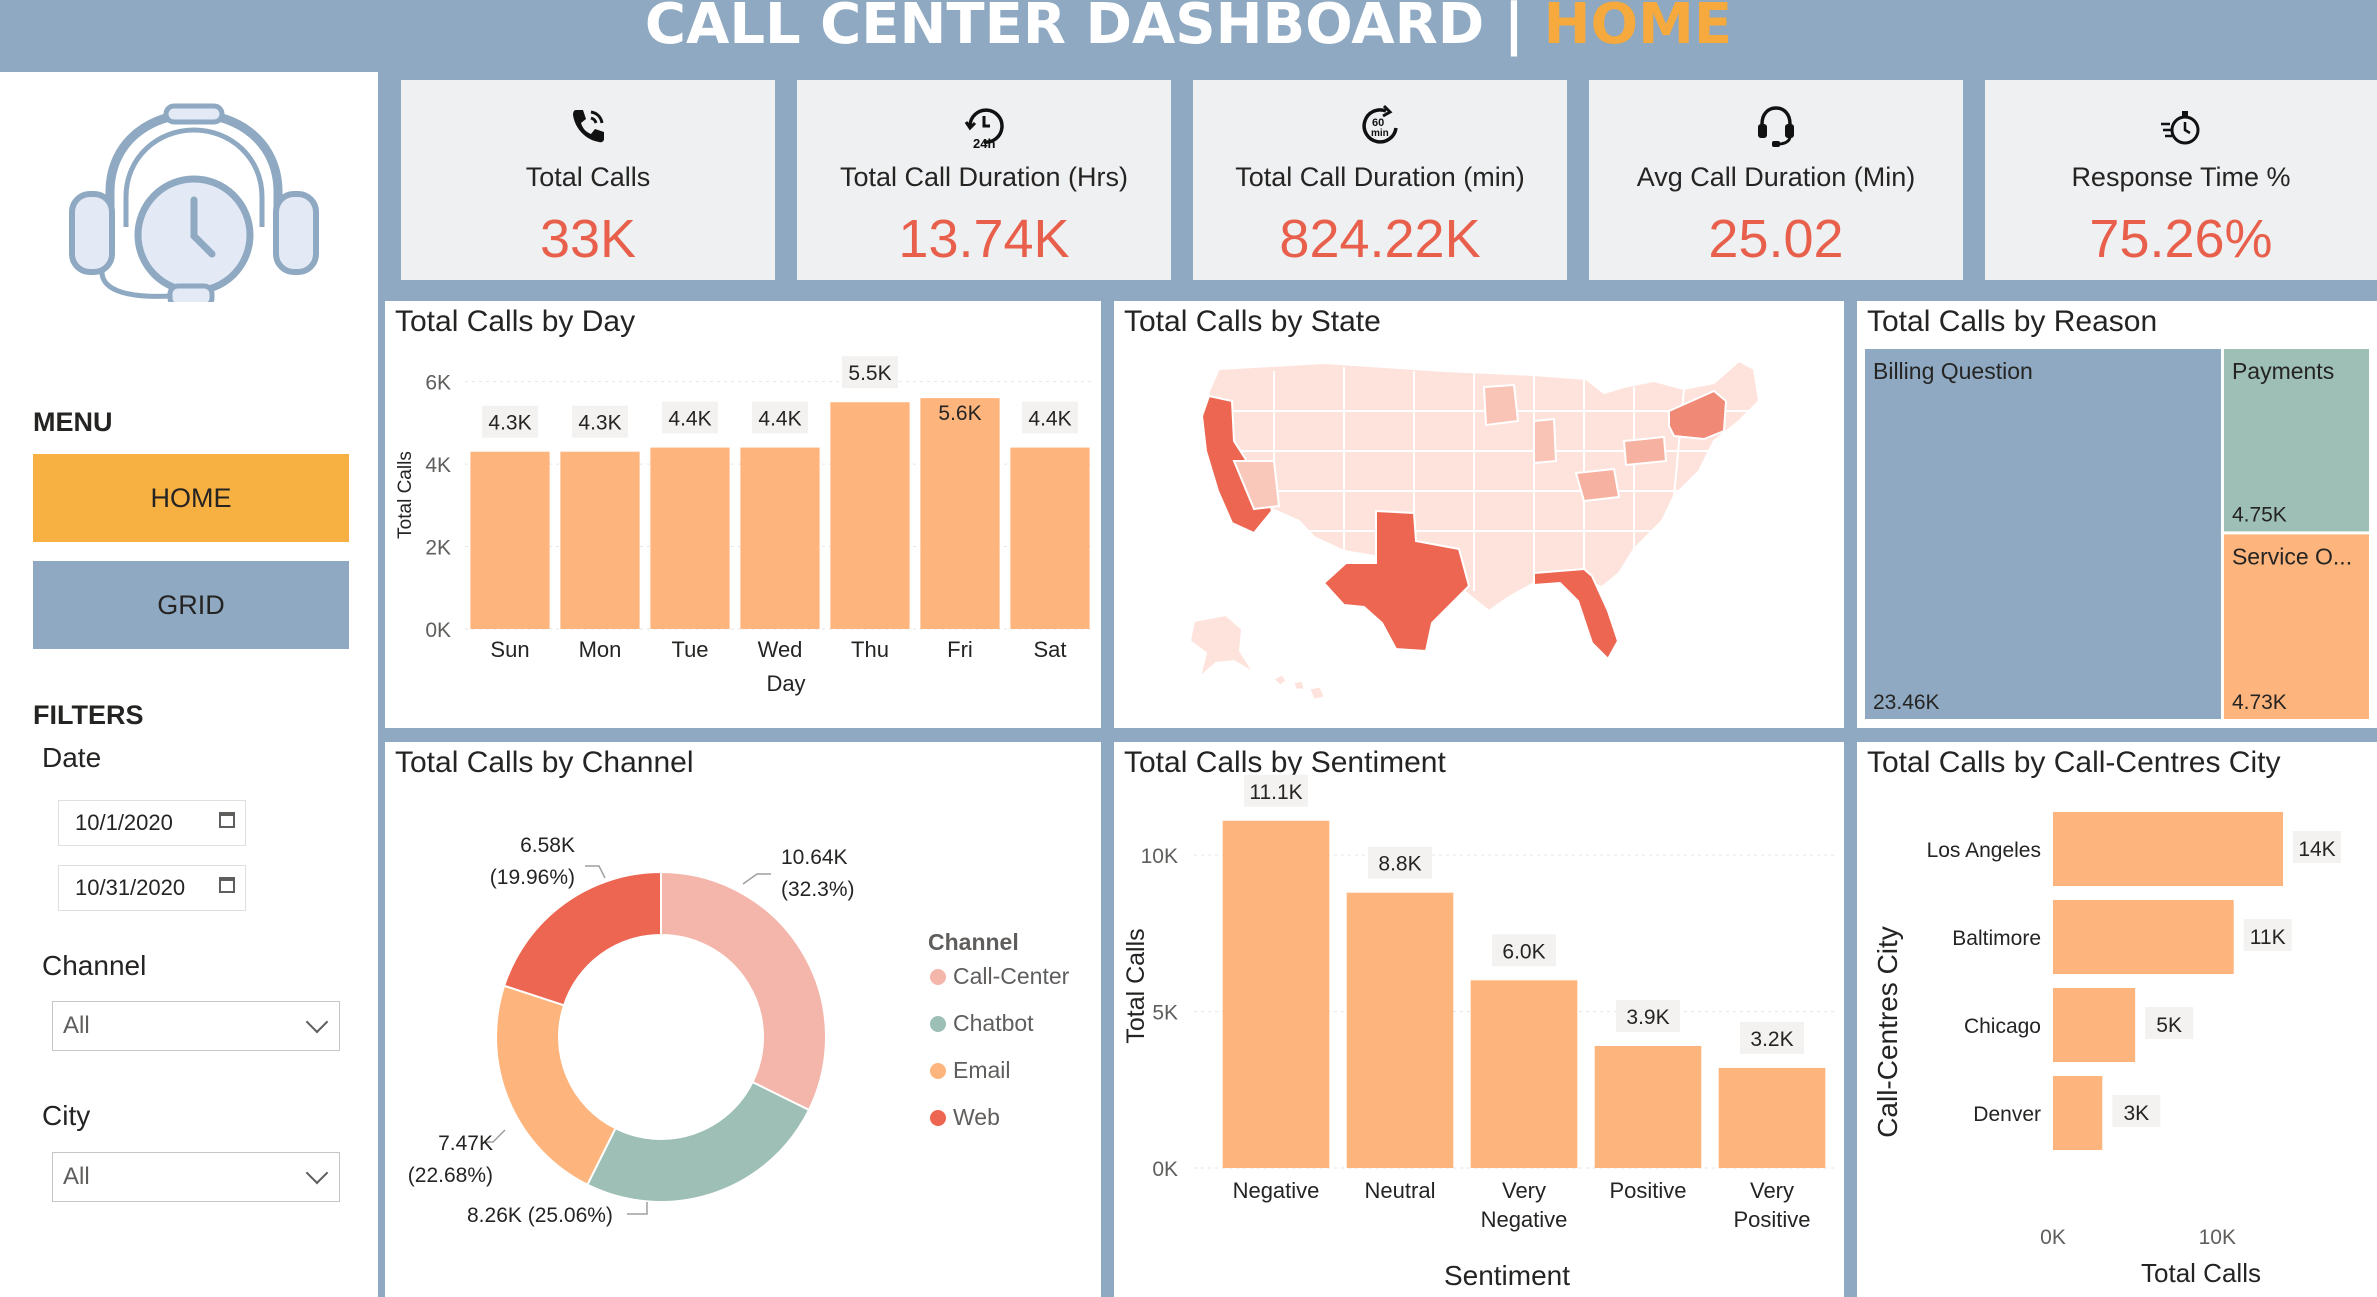 The width and height of the screenshot is (2377, 1297). I want to click on legend-item: Web, so click(976, 1117).